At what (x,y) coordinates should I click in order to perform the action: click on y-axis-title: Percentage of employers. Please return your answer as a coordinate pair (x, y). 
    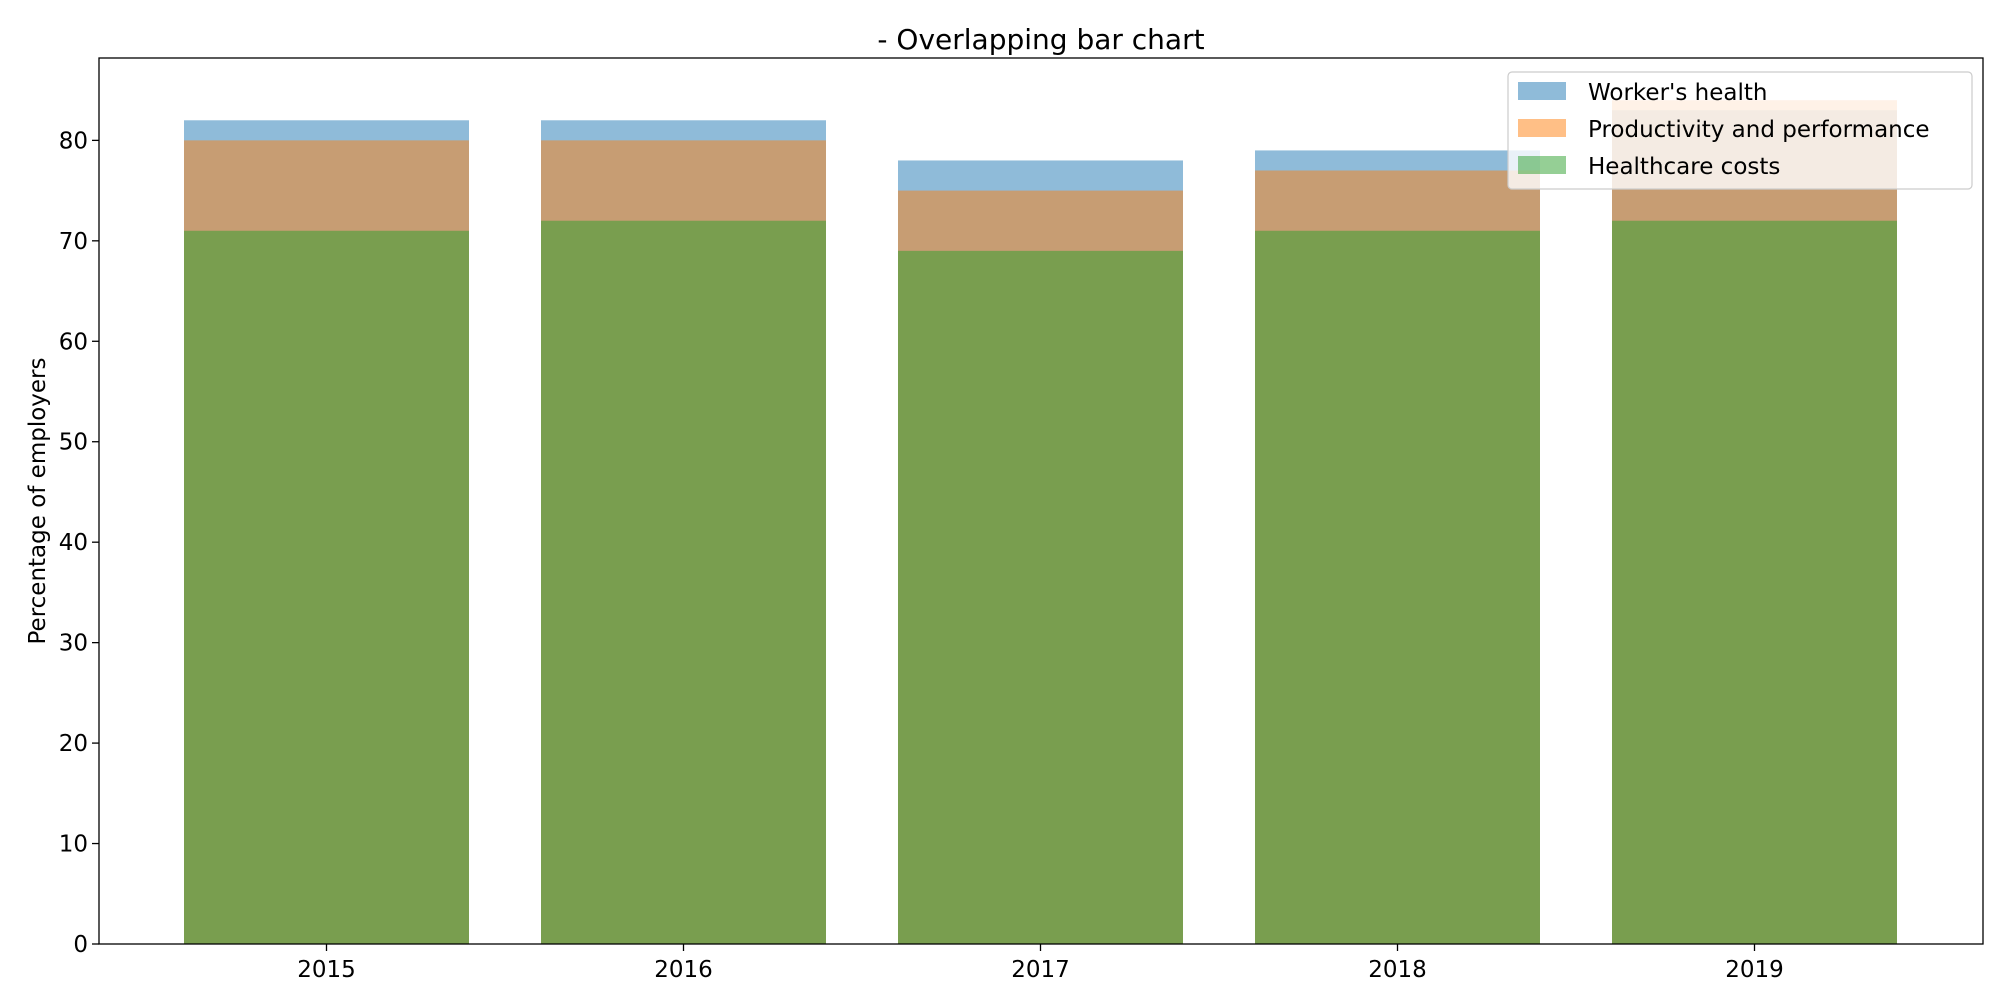
    Looking at the image, I should click on (38, 501).